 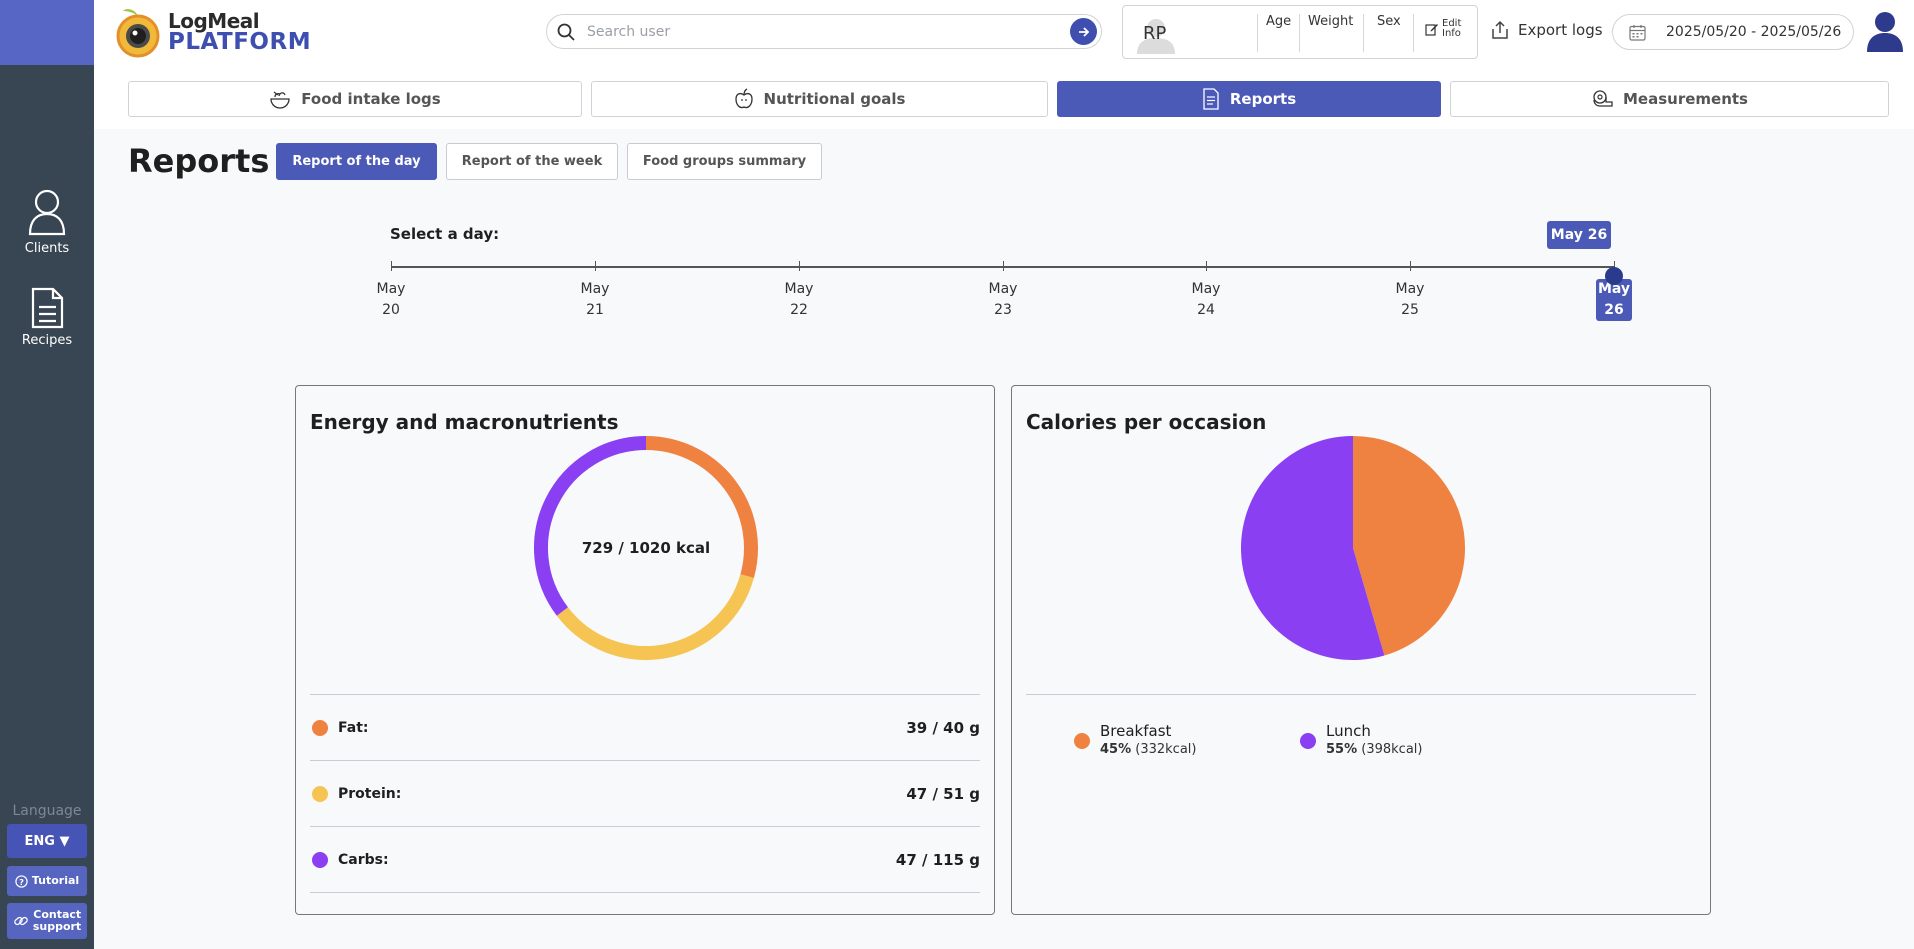 I want to click on sidebar-item-recipes: Recipes, so click(x=47, y=317).